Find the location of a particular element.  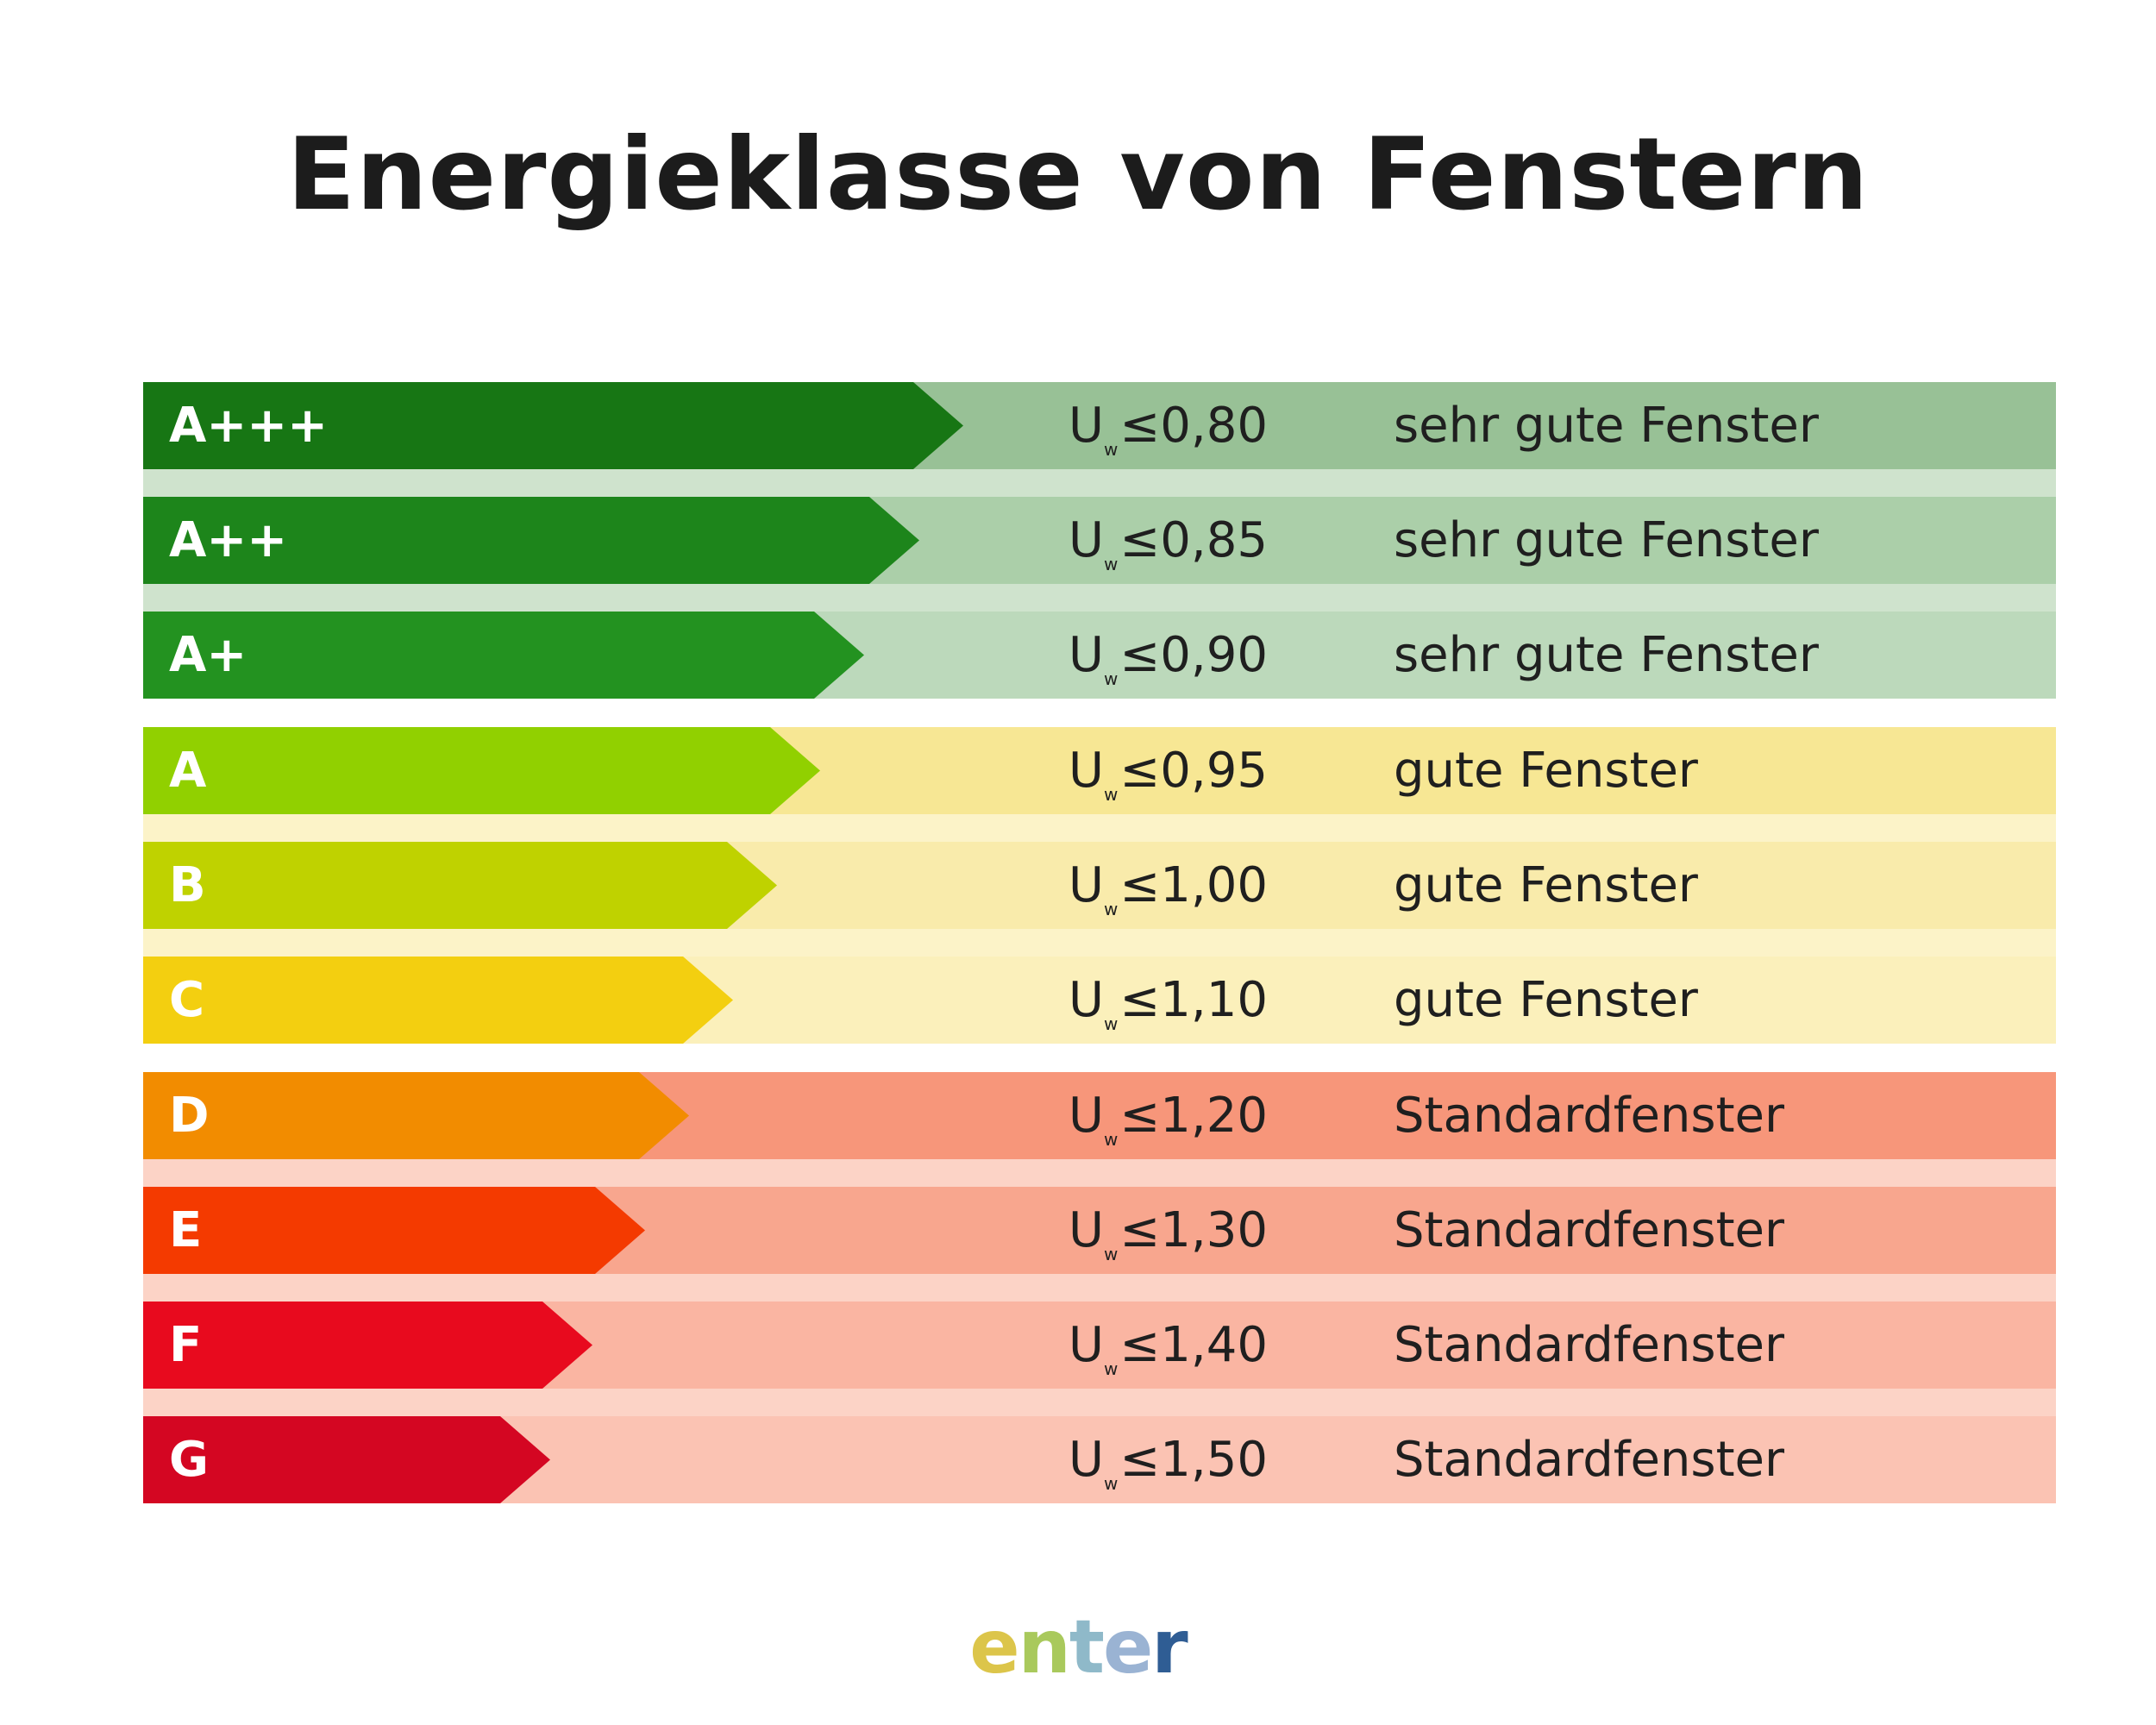

energy-class-label: A+++ is located at coordinates (249, 426).